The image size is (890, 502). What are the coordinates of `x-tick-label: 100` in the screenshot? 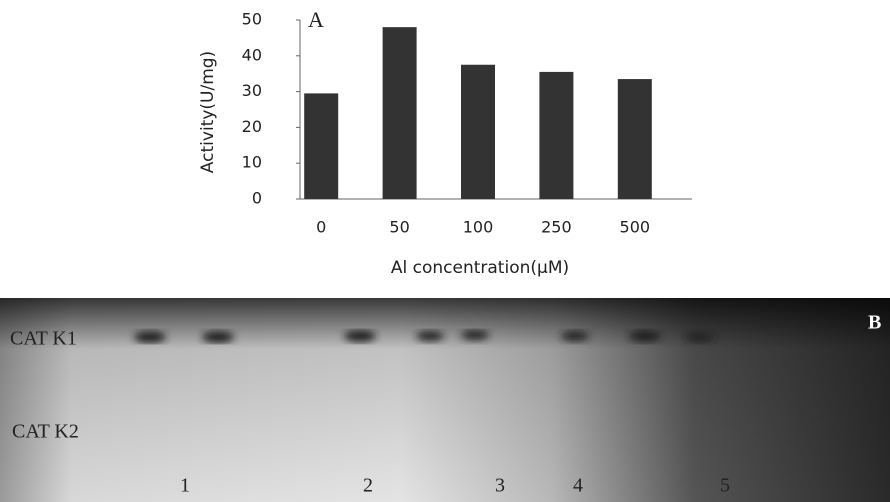 It's located at (478, 227).